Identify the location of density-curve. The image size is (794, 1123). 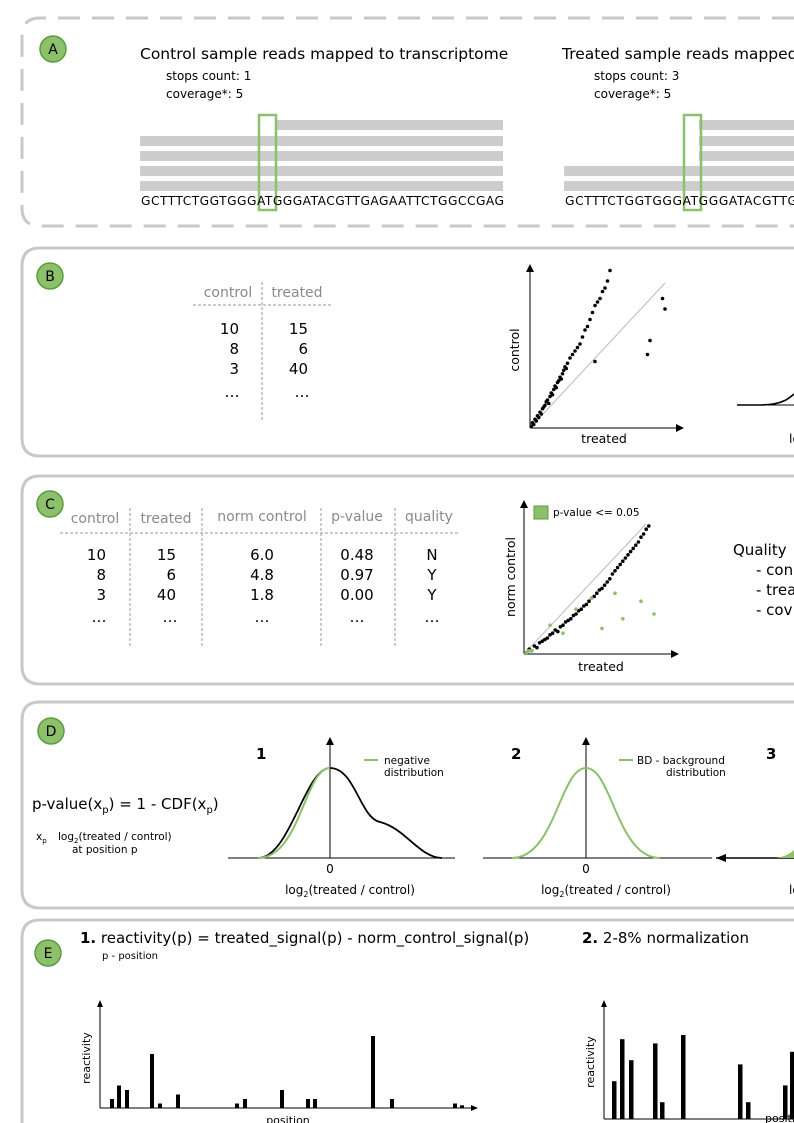
(765, 399).